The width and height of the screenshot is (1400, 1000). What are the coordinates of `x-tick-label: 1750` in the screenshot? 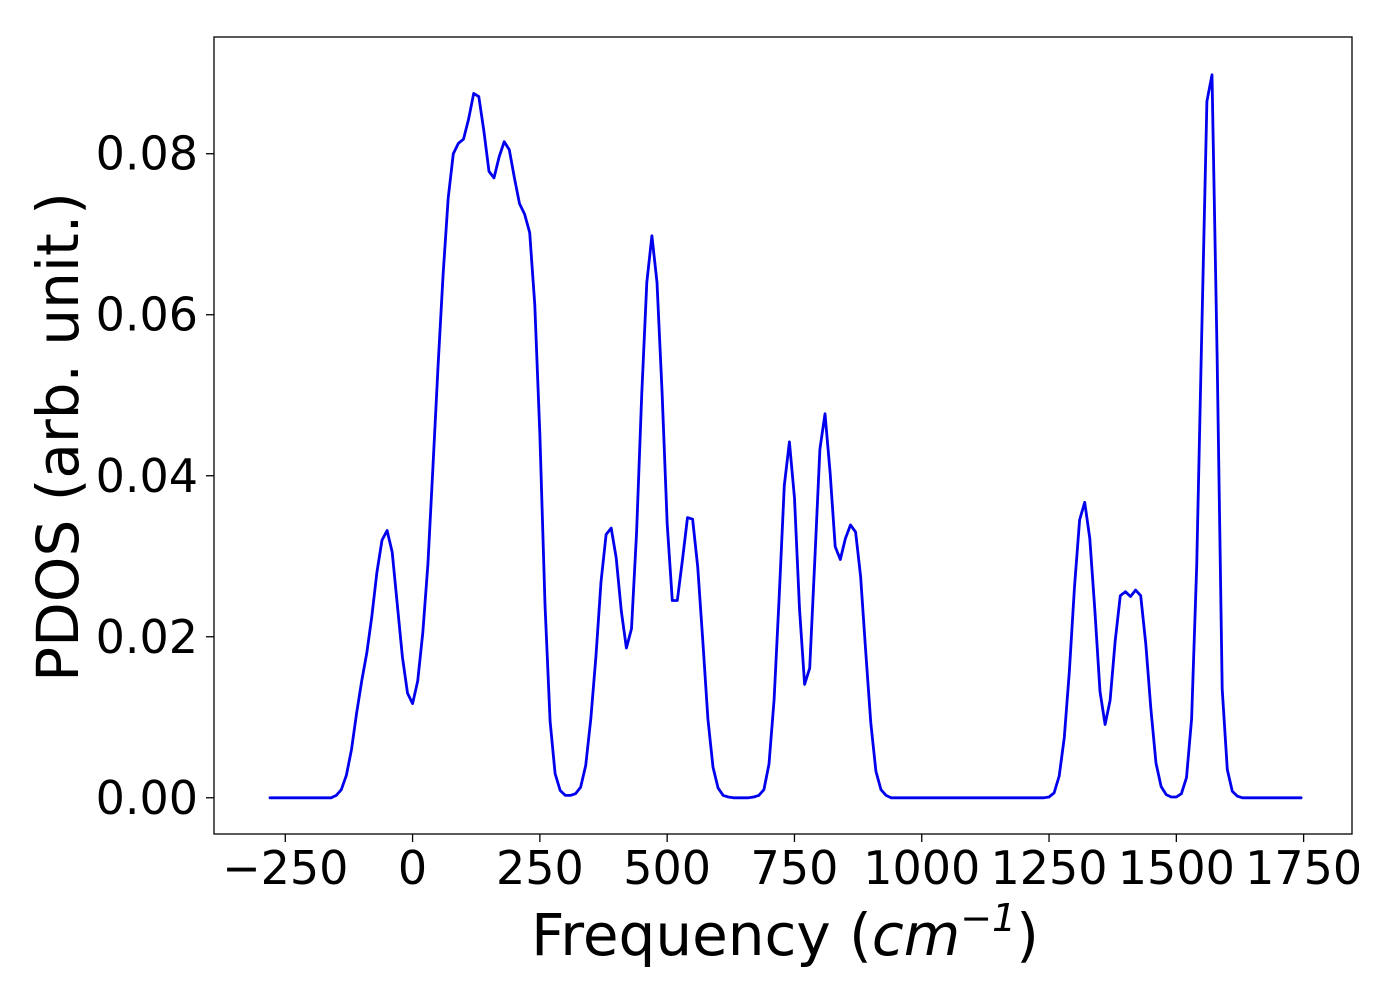 It's located at (1303, 868).